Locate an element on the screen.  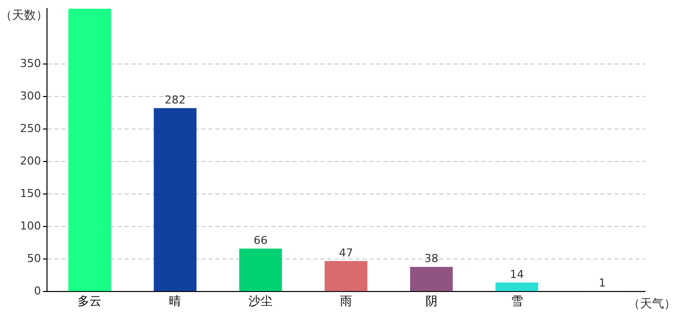
x-tick-label: 晴 is located at coordinates (175, 301).